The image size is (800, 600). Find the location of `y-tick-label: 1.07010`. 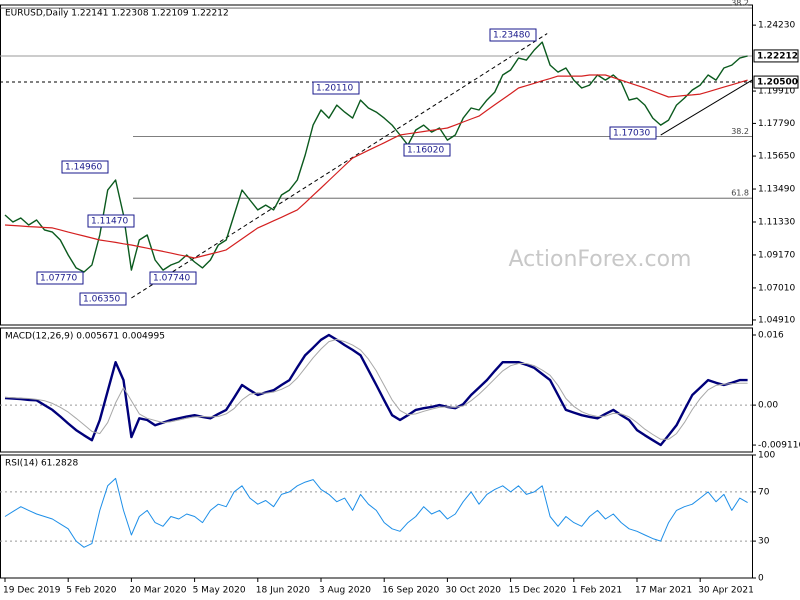

y-tick-label: 1.07010 is located at coordinates (776, 288).